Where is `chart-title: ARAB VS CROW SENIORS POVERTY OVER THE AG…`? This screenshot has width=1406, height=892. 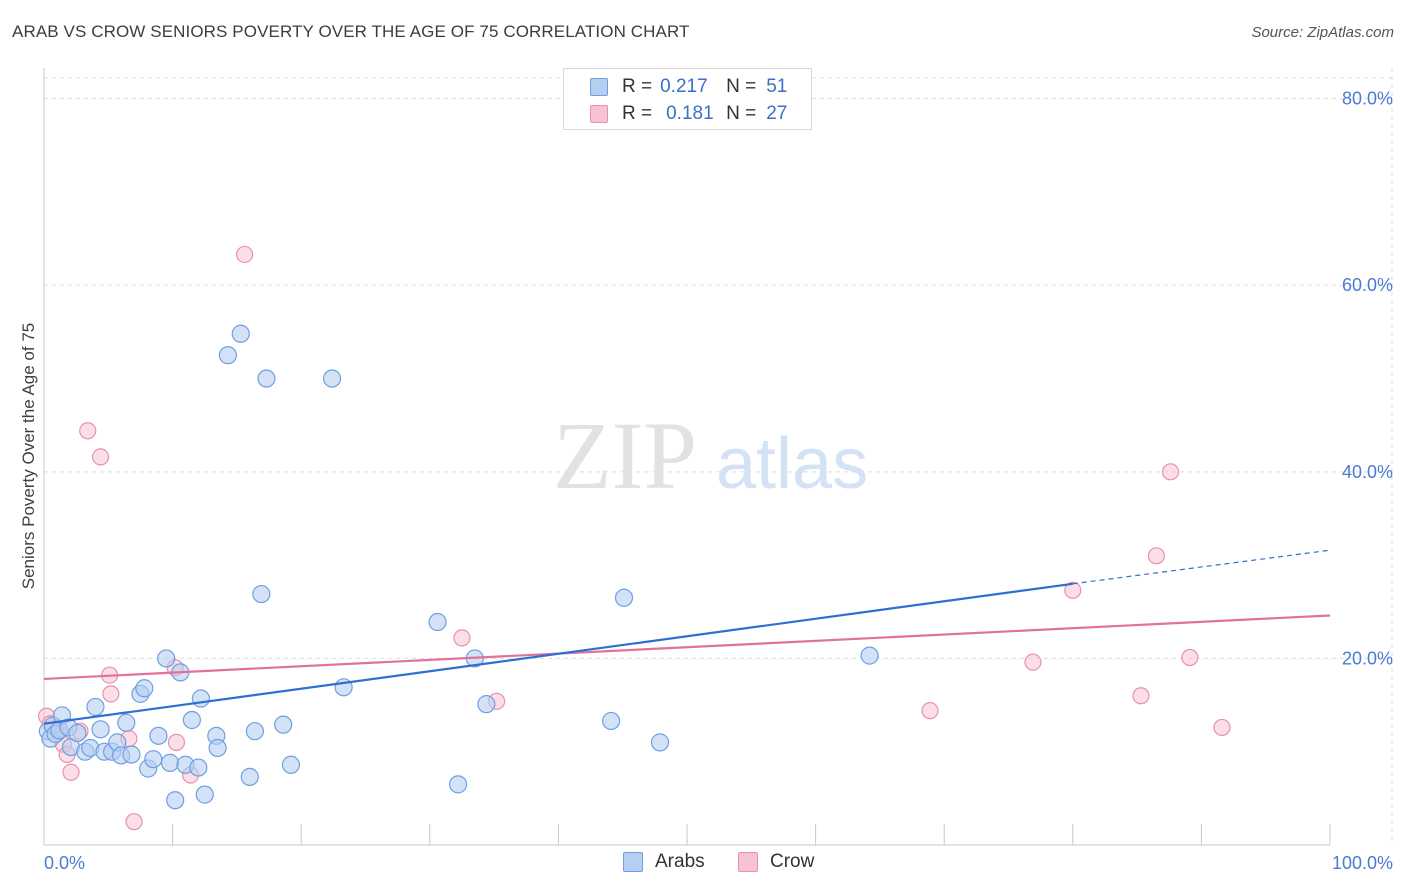 chart-title: ARAB VS CROW SENIORS POVERTY OVER THE AG… is located at coordinates (351, 31).